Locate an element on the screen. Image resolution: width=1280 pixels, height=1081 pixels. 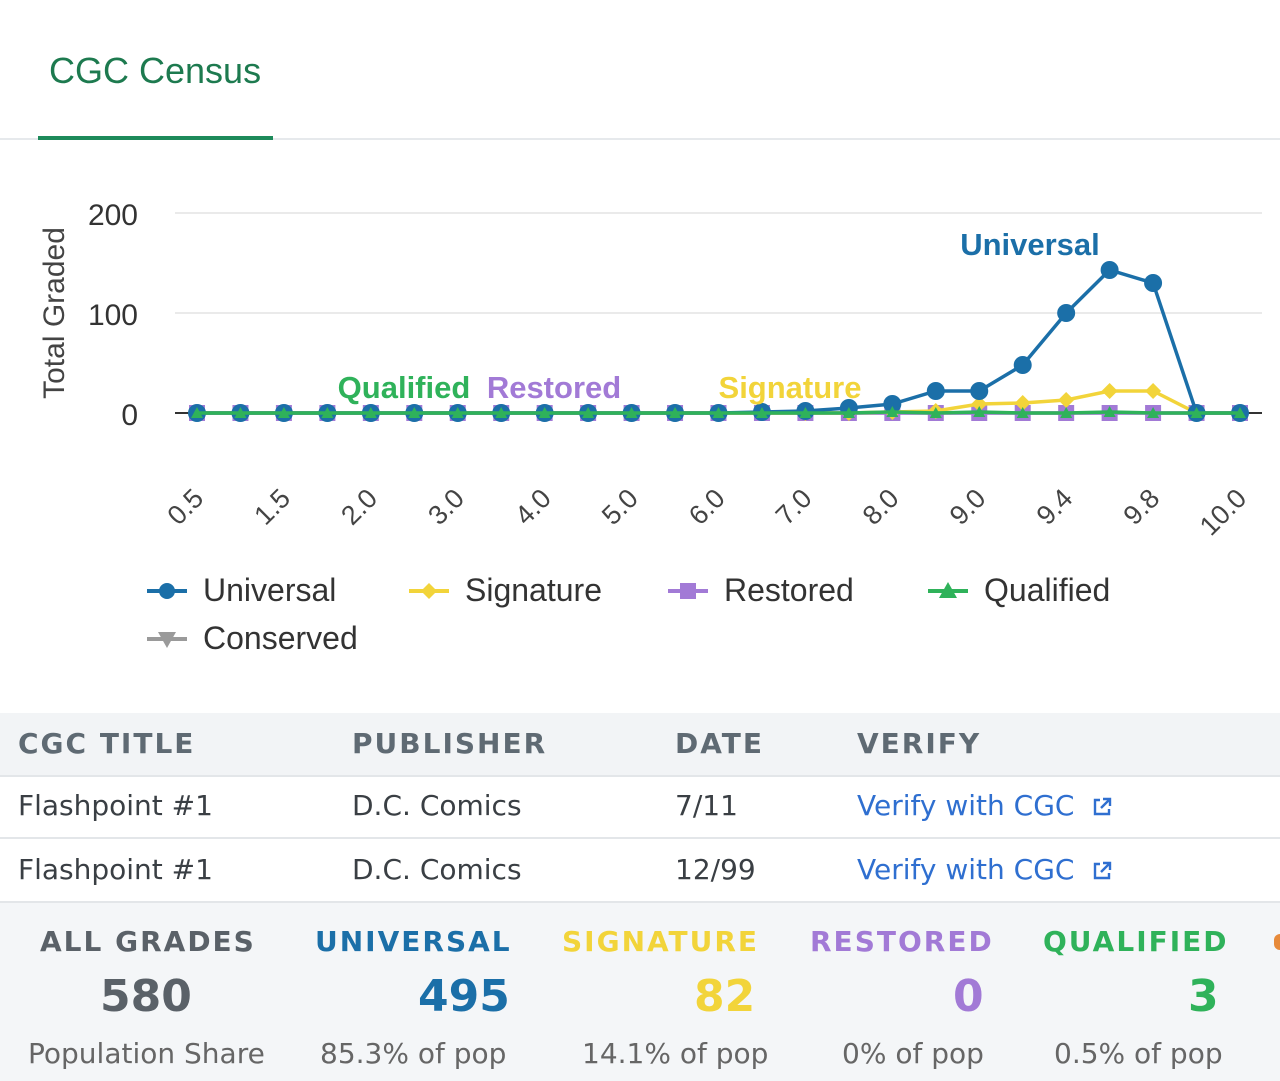
stat-qualified: QUALIFIED 3 0.5% of pop is located at coordinates (1143, 992).